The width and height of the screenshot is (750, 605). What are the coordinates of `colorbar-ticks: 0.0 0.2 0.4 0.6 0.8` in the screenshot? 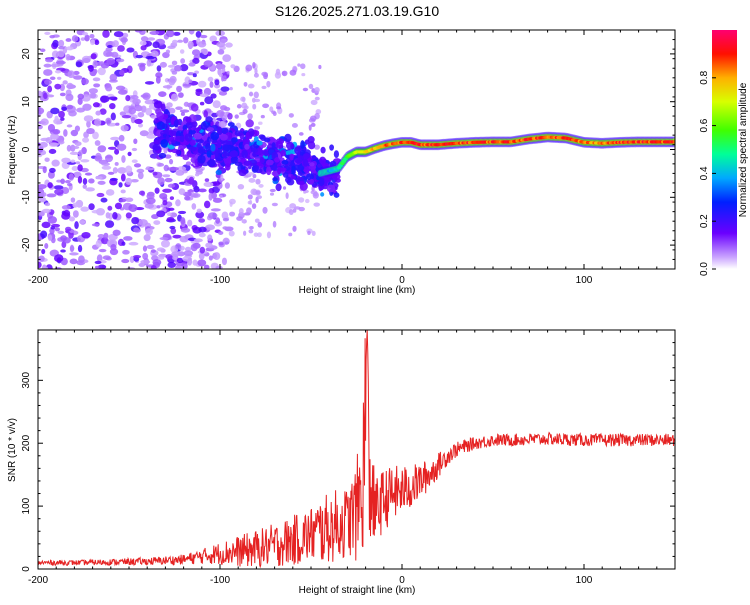 It's located at (707, 173).